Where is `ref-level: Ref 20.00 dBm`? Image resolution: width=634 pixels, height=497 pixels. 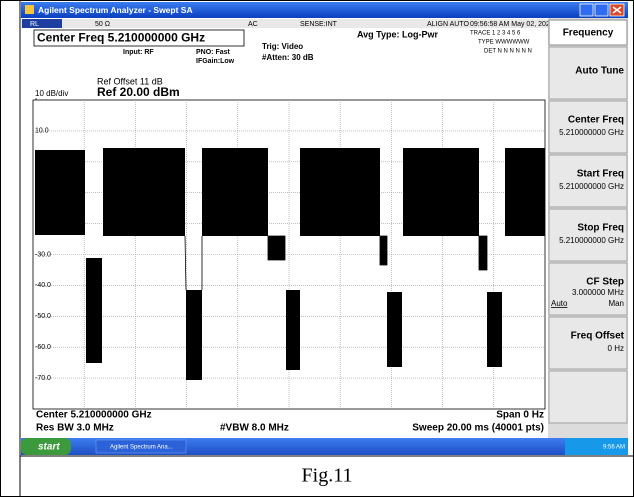 ref-level: Ref 20.00 dBm is located at coordinates (138, 92).